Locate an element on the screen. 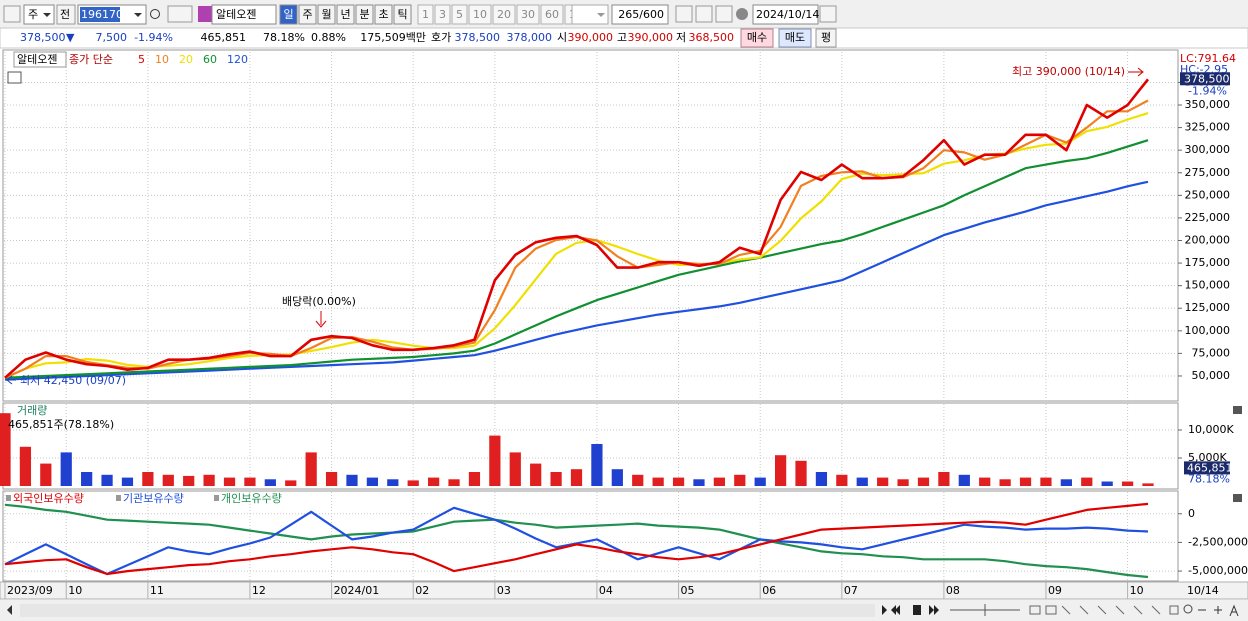  legend-entry: 기관보유수량 is located at coordinates (153, 498).